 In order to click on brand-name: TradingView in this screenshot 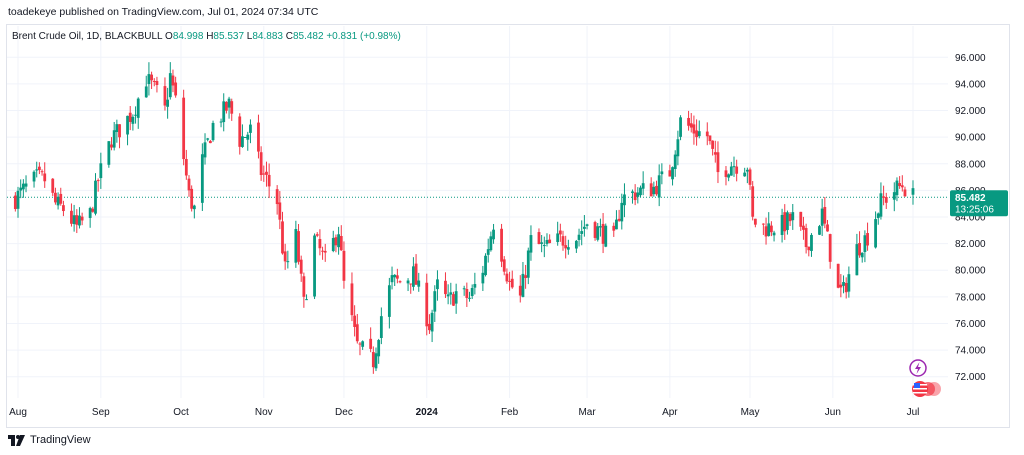, I will do `click(60, 440)`.